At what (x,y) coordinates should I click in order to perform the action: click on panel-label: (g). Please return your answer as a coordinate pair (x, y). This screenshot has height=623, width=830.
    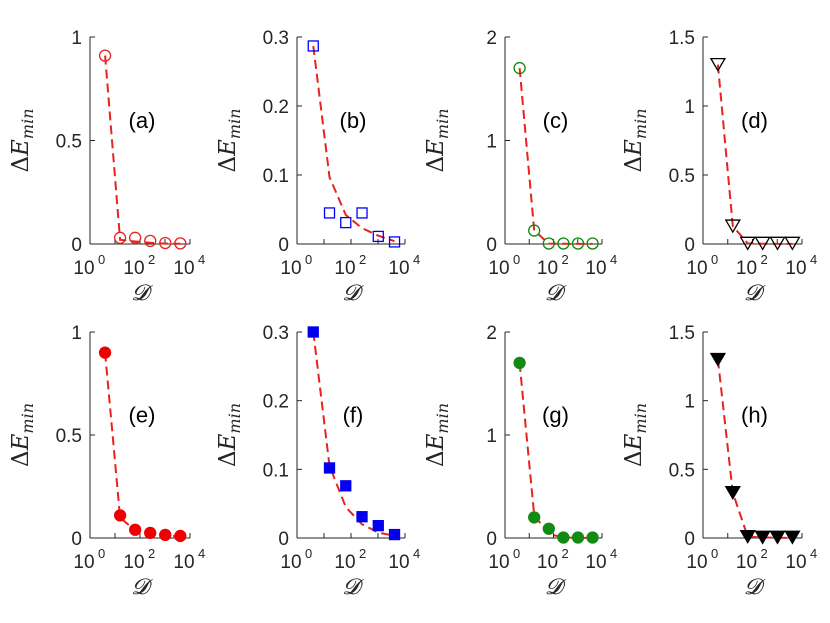
    Looking at the image, I should click on (555, 415).